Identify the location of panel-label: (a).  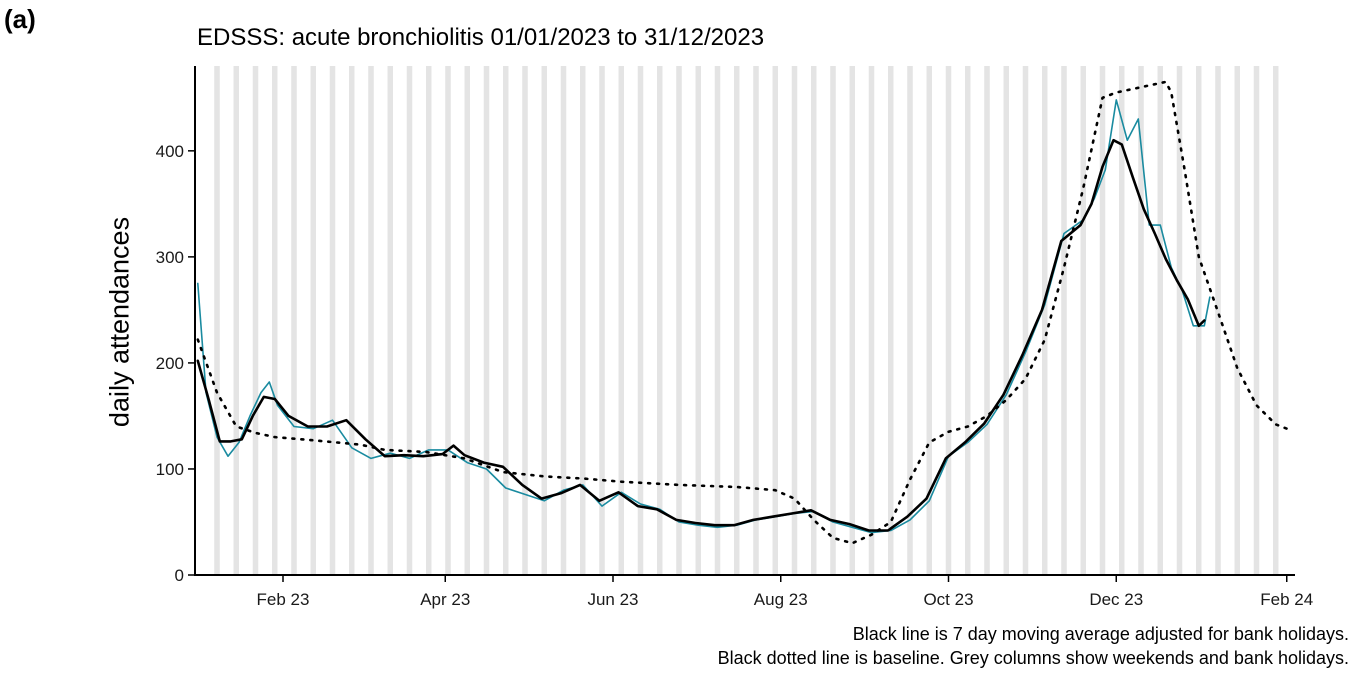
(20, 19).